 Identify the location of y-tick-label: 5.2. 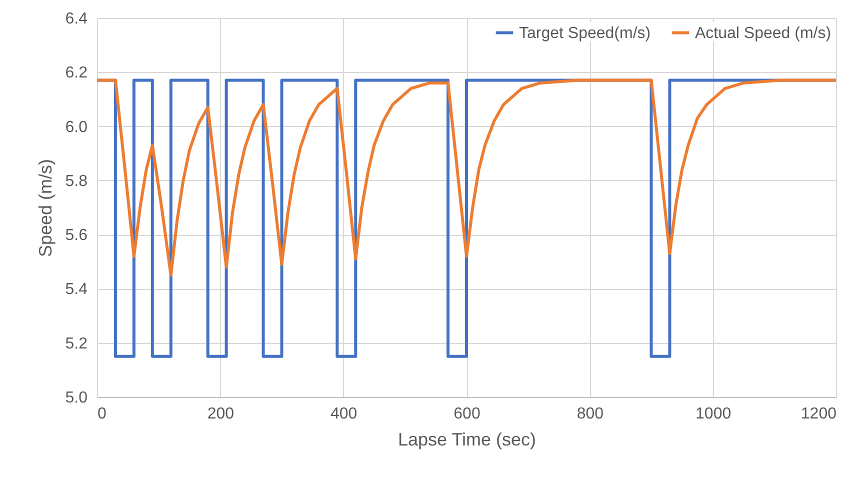
(76, 343).